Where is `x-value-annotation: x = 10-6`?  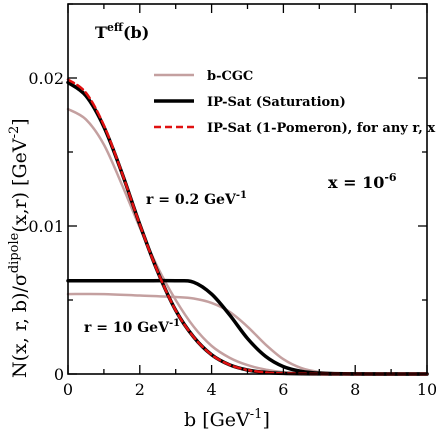
x-value-annotation: x = 10-6 is located at coordinates (362, 181).